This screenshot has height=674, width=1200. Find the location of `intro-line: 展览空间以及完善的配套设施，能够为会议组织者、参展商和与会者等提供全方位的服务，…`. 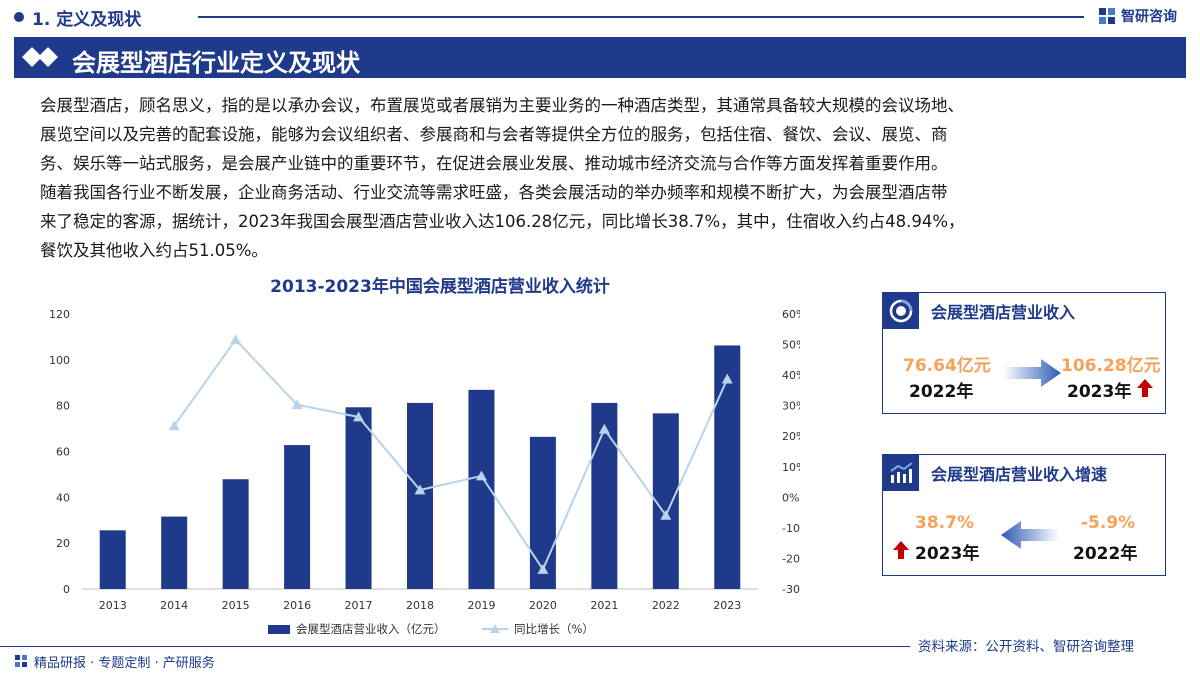

intro-line: 展览空间以及完善的配套设施，能够为会议组织者、参展商和与会者等提供全方位的服务，… is located at coordinates (494, 134).